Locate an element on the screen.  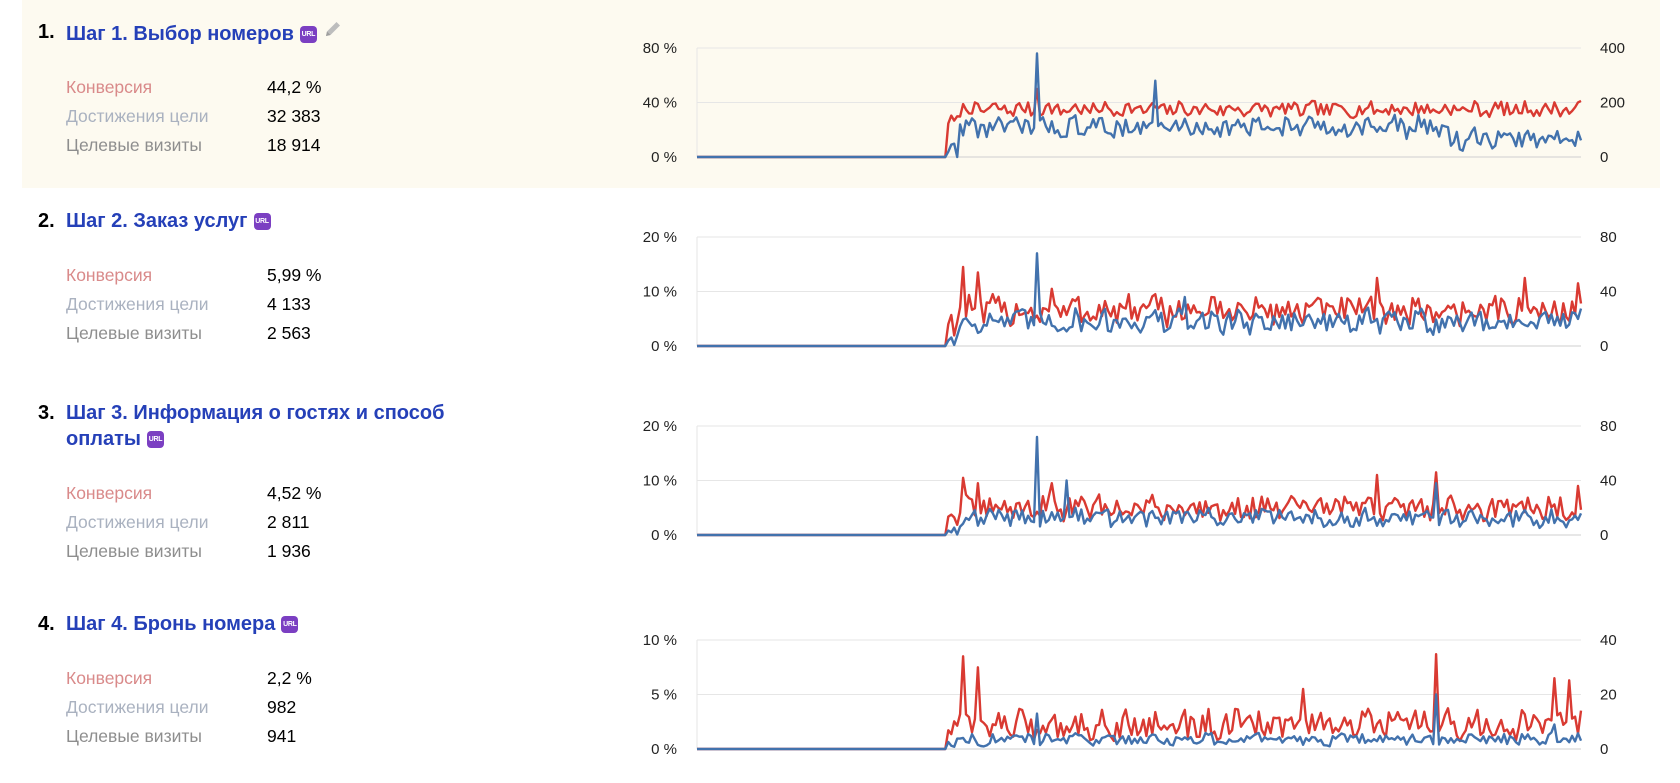
left-axis-tick: 5 % is located at coordinates (664, 695).